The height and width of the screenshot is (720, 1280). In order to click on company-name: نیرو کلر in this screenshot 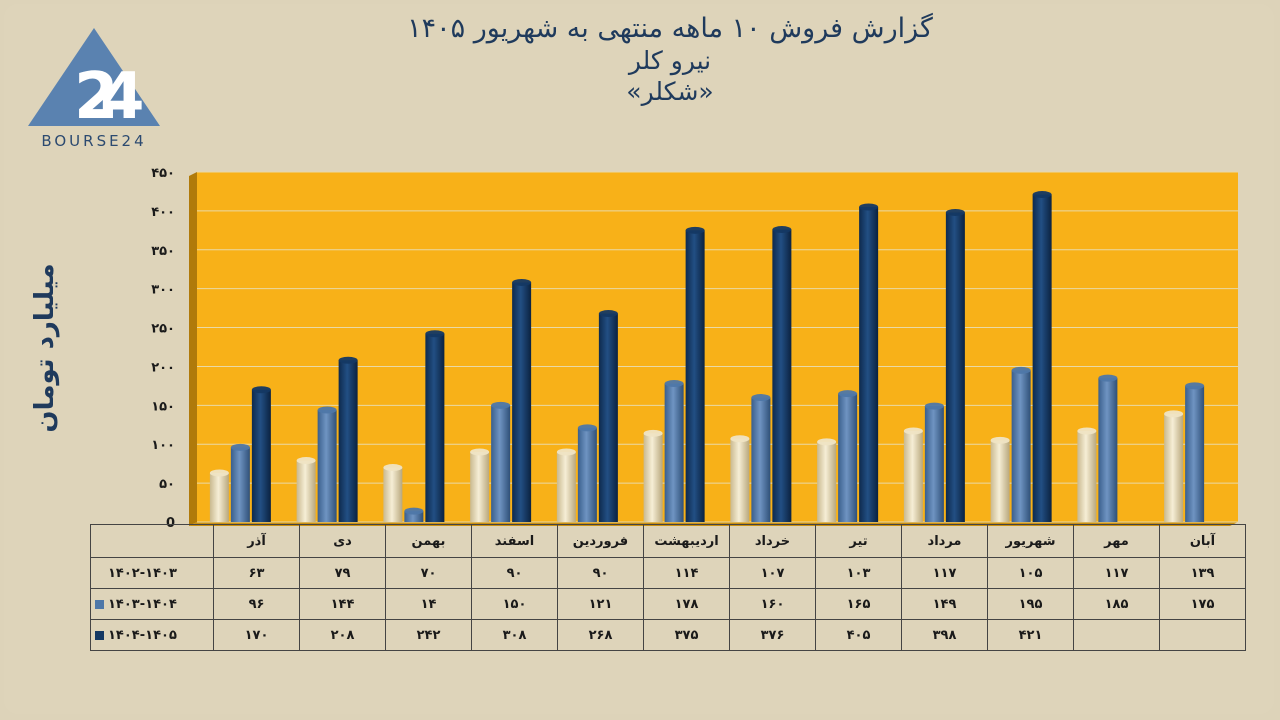, I will do `click(670, 60)`.